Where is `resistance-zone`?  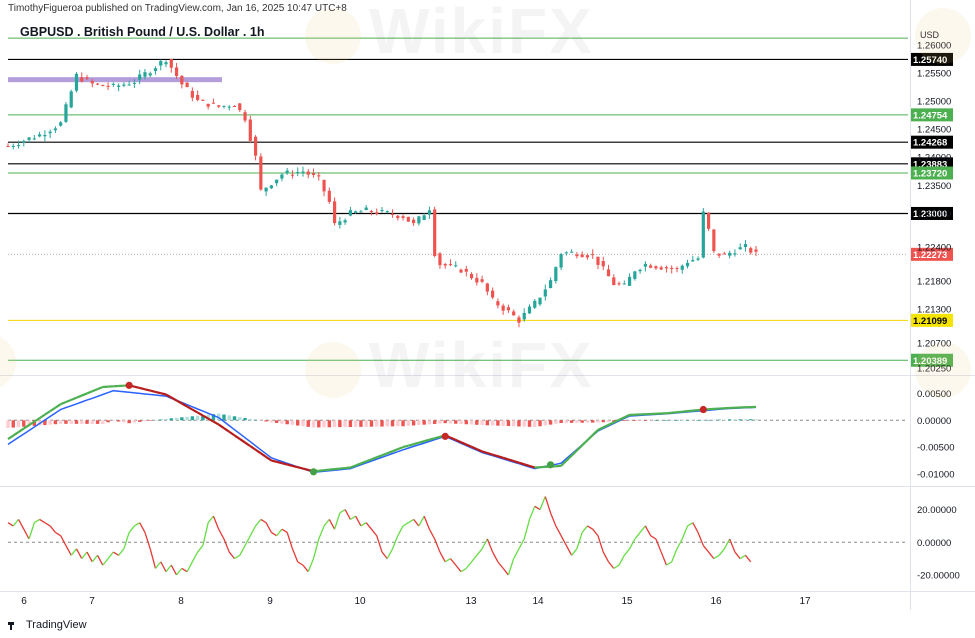
resistance-zone is located at coordinates (115, 80).